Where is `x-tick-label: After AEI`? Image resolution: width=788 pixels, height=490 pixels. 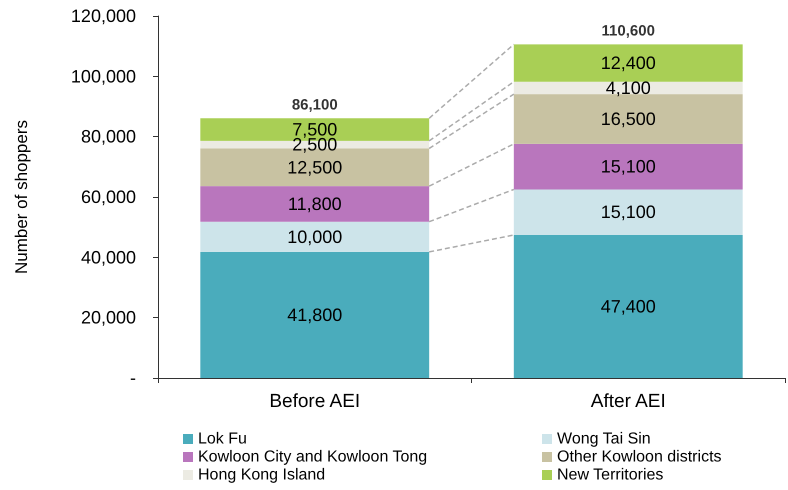 x-tick-label: After AEI is located at coordinates (628, 401).